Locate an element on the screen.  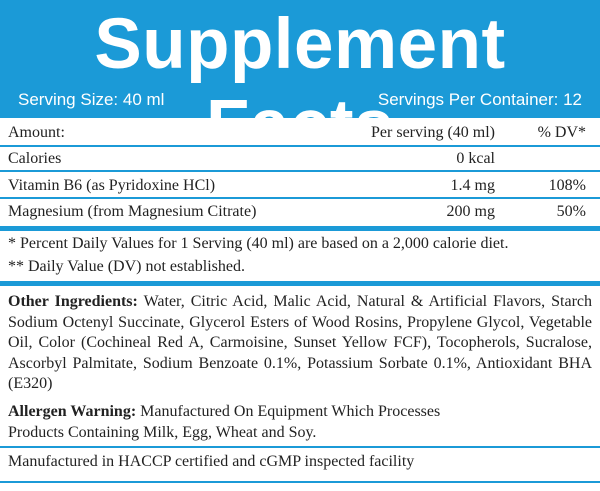
row-amount: 200 mg is located at coordinates (470, 211).